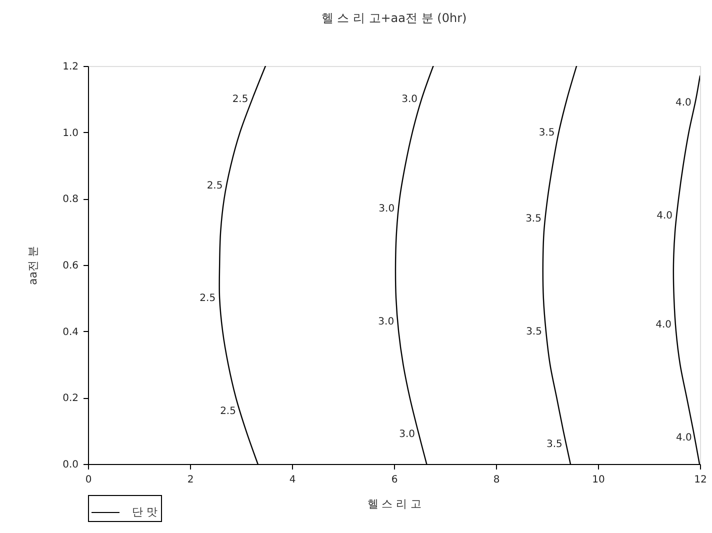 The width and height of the screenshot is (712, 533). Describe the element at coordinates (700, 480) in the screenshot. I see `x-tick-label: 12` at that location.